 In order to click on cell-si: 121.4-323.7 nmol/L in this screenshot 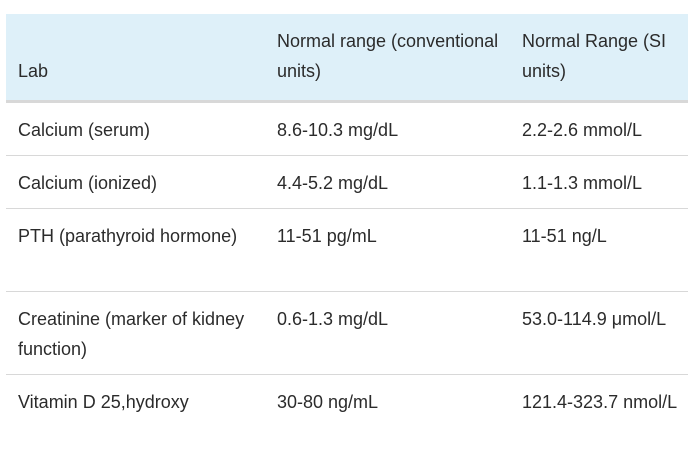, I will do `click(600, 402)`.